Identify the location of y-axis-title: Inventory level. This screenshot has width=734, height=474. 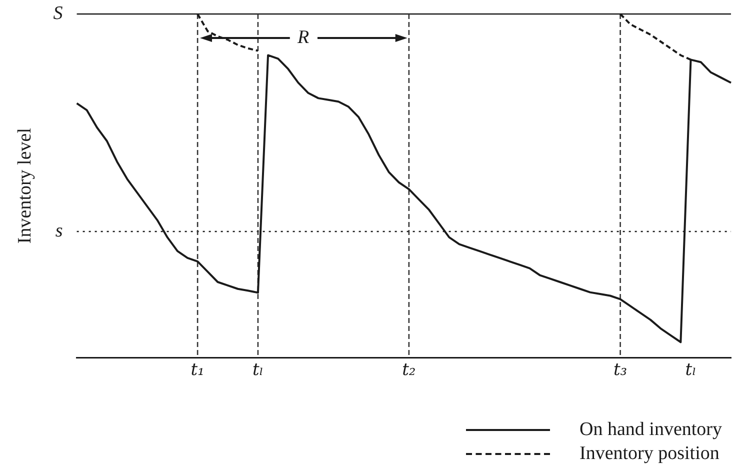
(25, 186).